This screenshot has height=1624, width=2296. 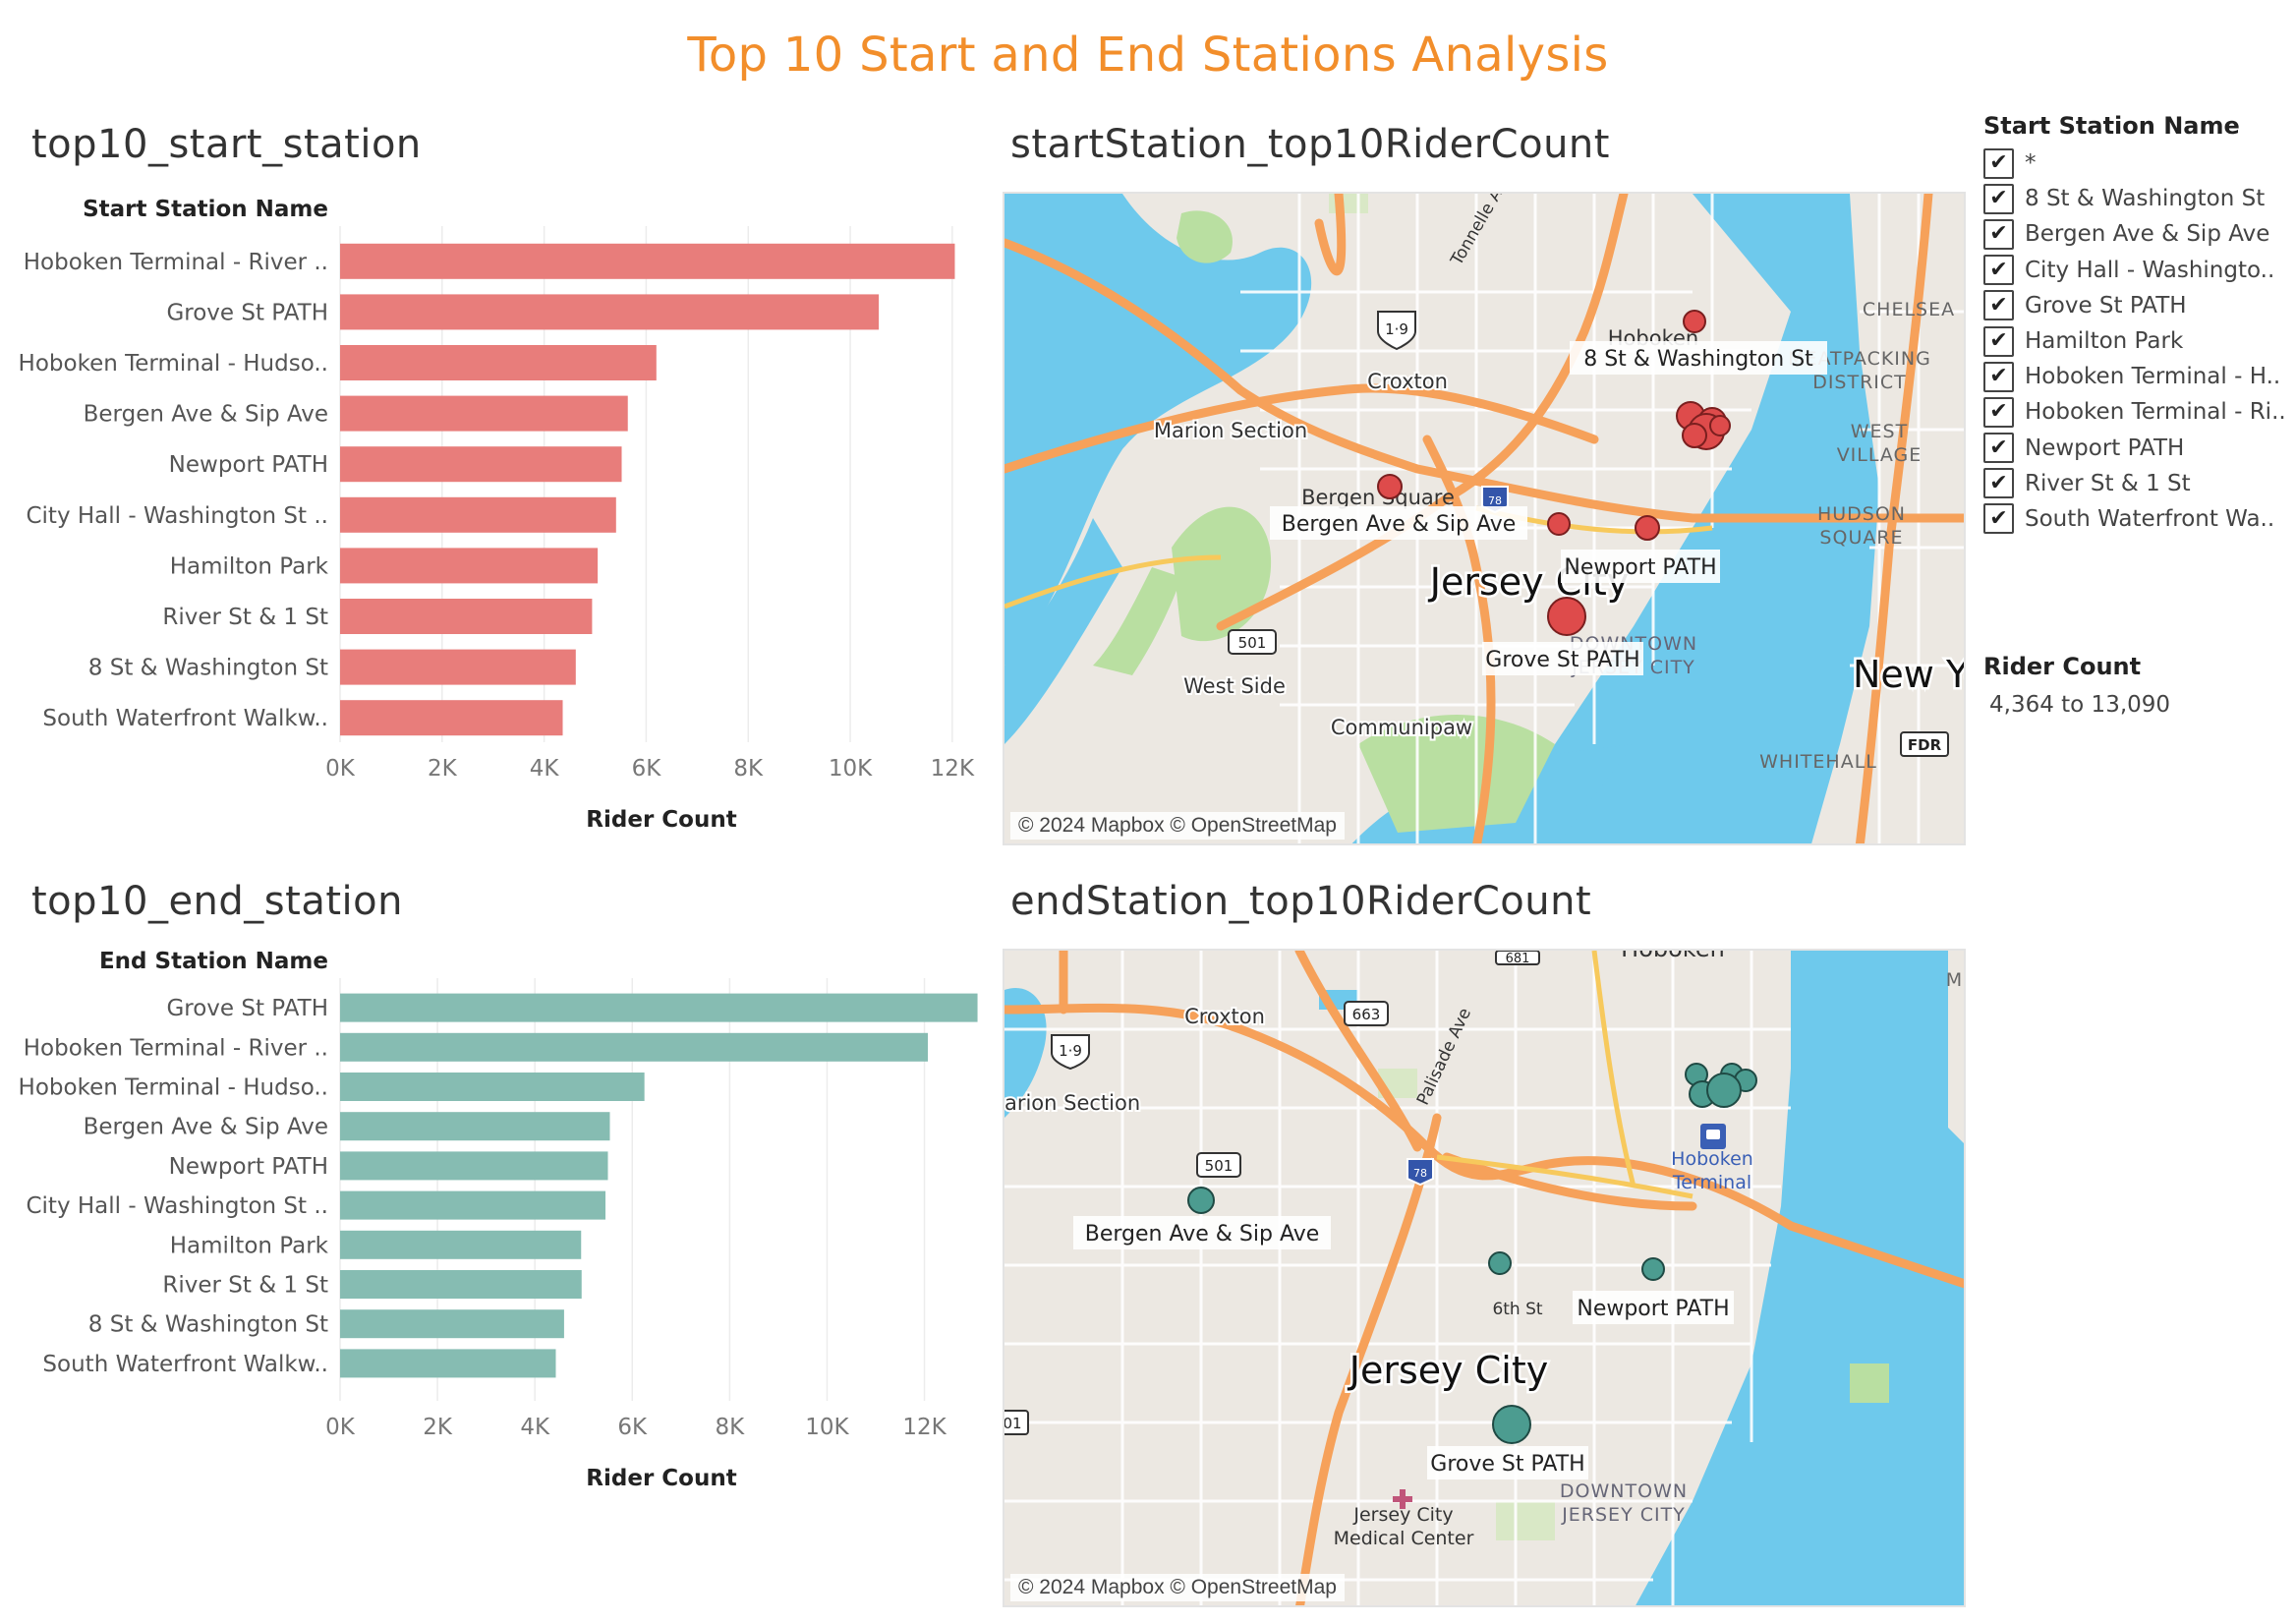 What do you see at coordinates (1013, 1423) in the screenshot?
I see `svg-text: 01` at bounding box center [1013, 1423].